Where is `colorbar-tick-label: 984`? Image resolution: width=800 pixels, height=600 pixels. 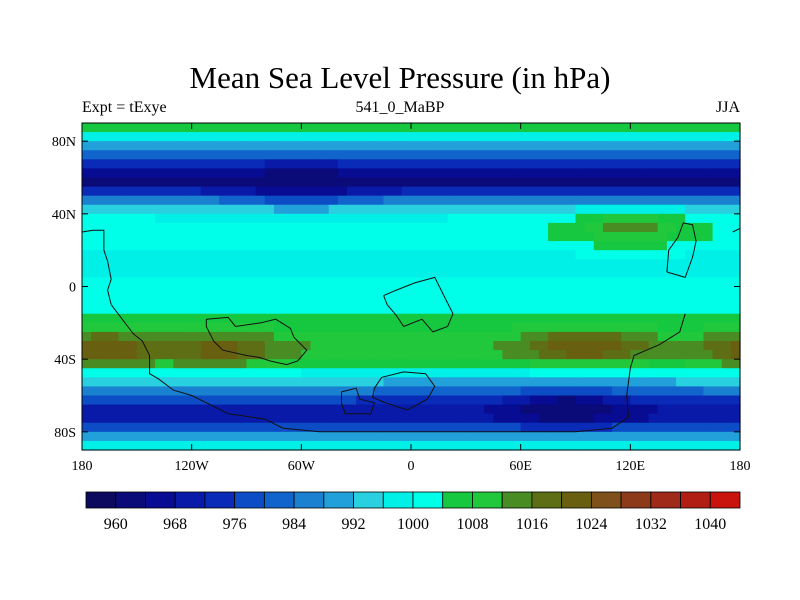 colorbar-tick-label: 984 is located at coordinates (294, 524).